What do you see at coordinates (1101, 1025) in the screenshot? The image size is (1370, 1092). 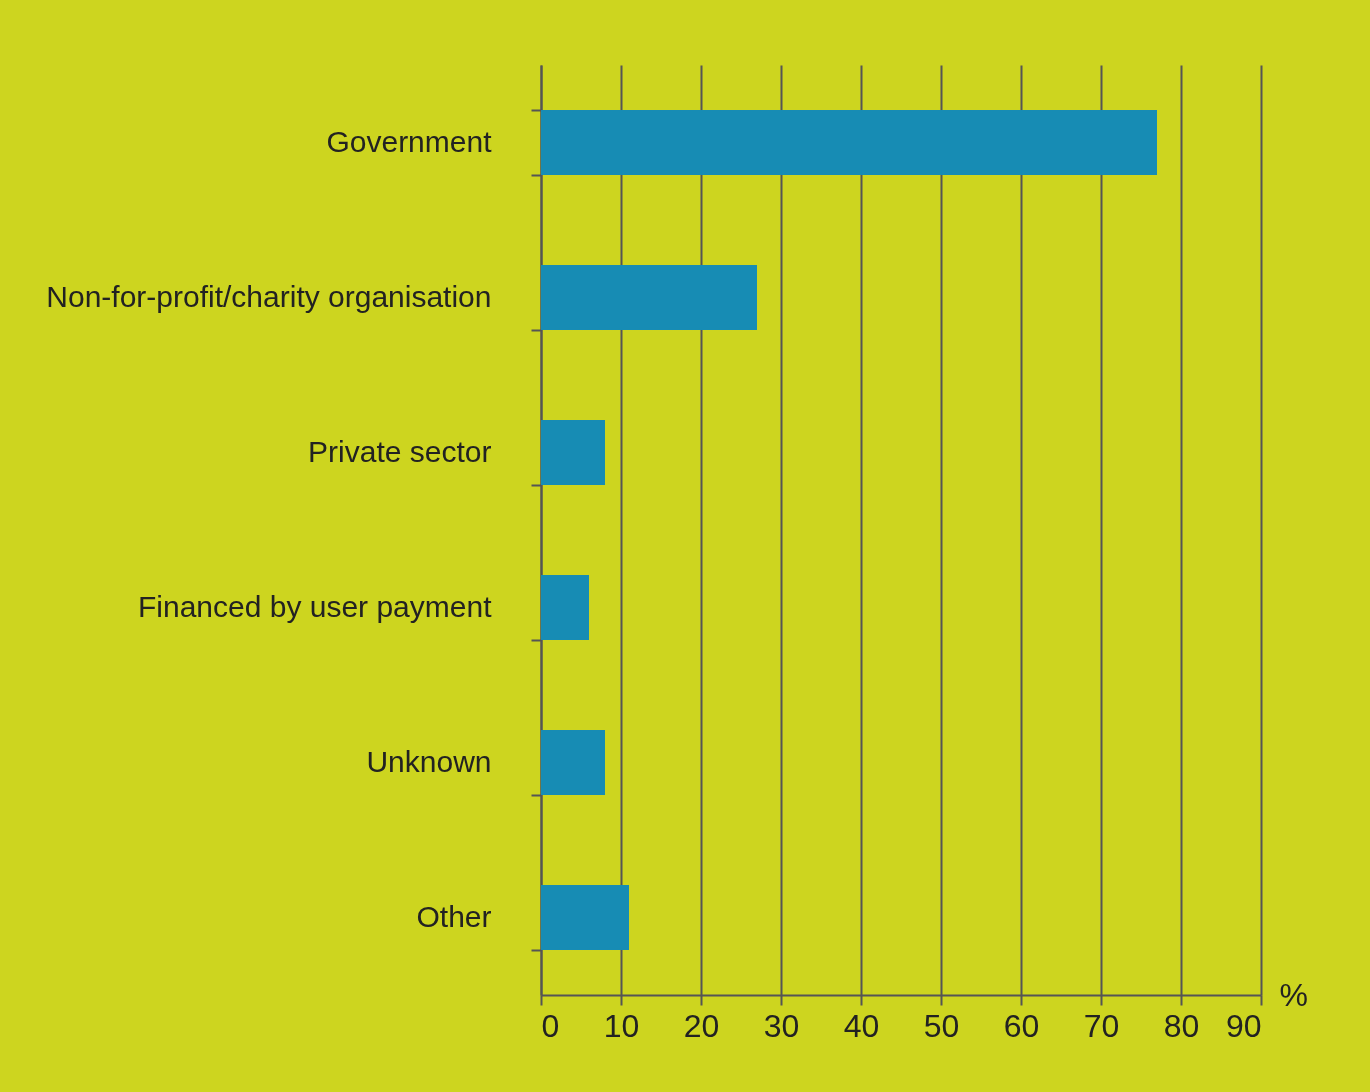 I see `x-tick-label: 70` at bounding box center [1101, 1025].